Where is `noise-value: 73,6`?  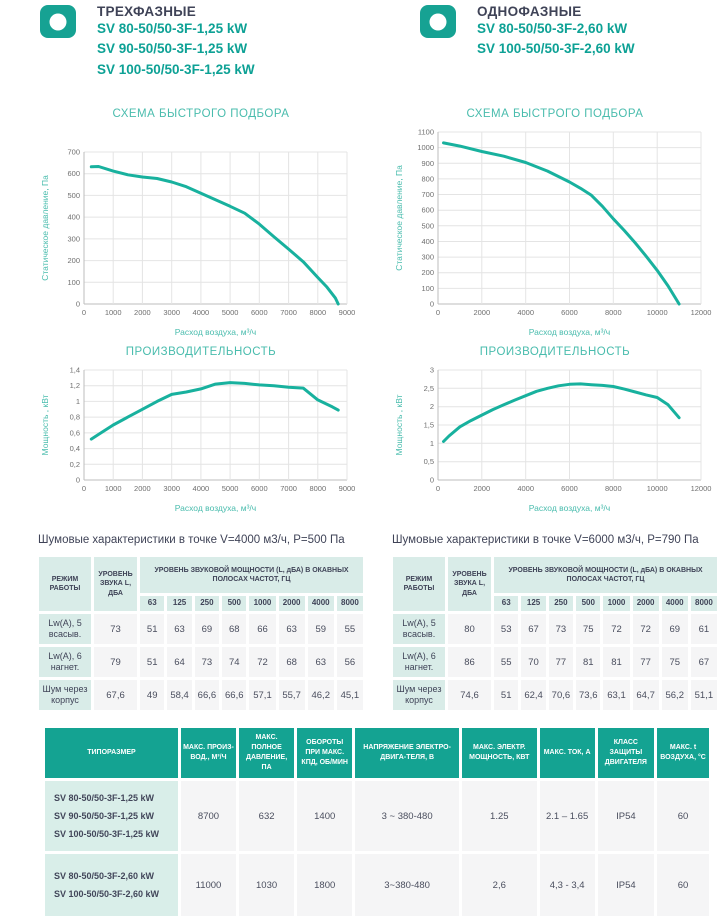
noise-value: 73,6 is located at coordinates (588, 695).